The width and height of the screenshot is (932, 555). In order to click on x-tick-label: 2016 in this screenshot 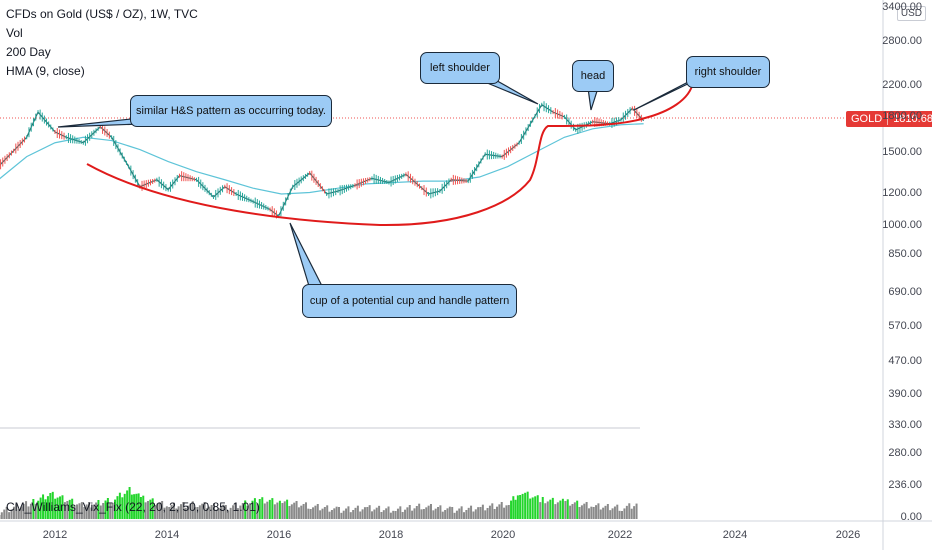, I will do `click(279, 535)`.